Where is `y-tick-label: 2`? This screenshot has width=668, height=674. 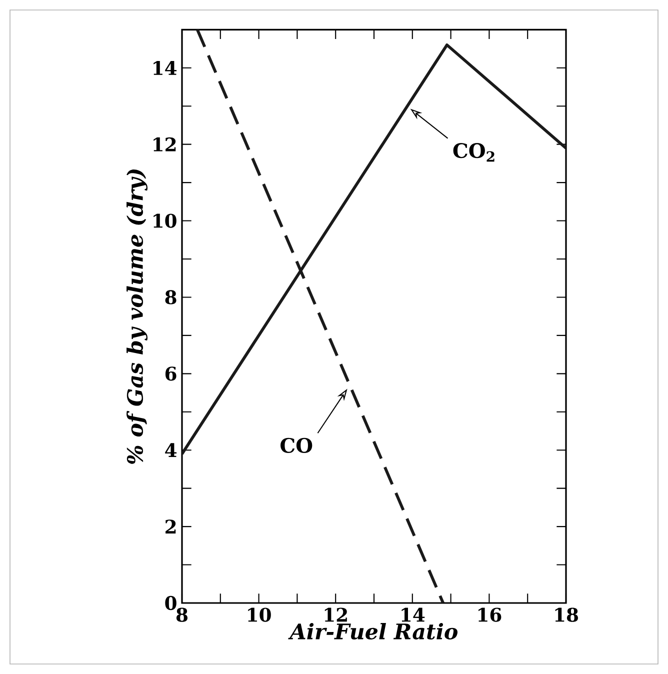
y-tick-label: 2 is located at coordinates (171, 527).